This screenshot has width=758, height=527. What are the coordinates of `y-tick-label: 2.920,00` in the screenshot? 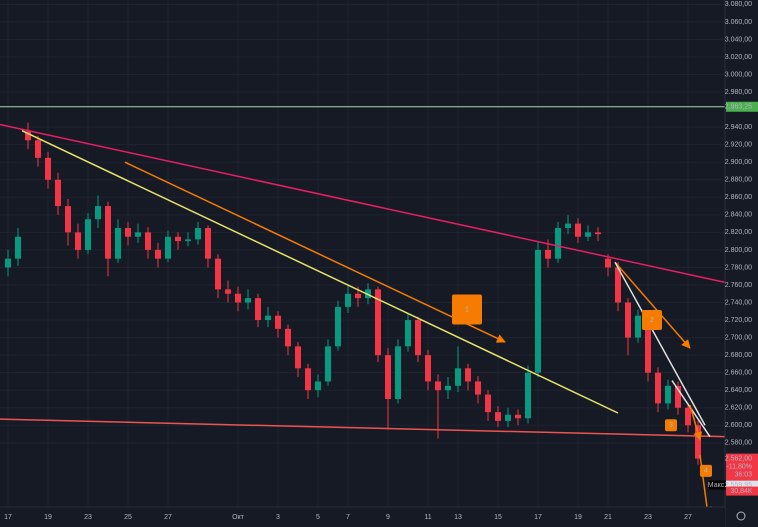 It's located at (738, 145).